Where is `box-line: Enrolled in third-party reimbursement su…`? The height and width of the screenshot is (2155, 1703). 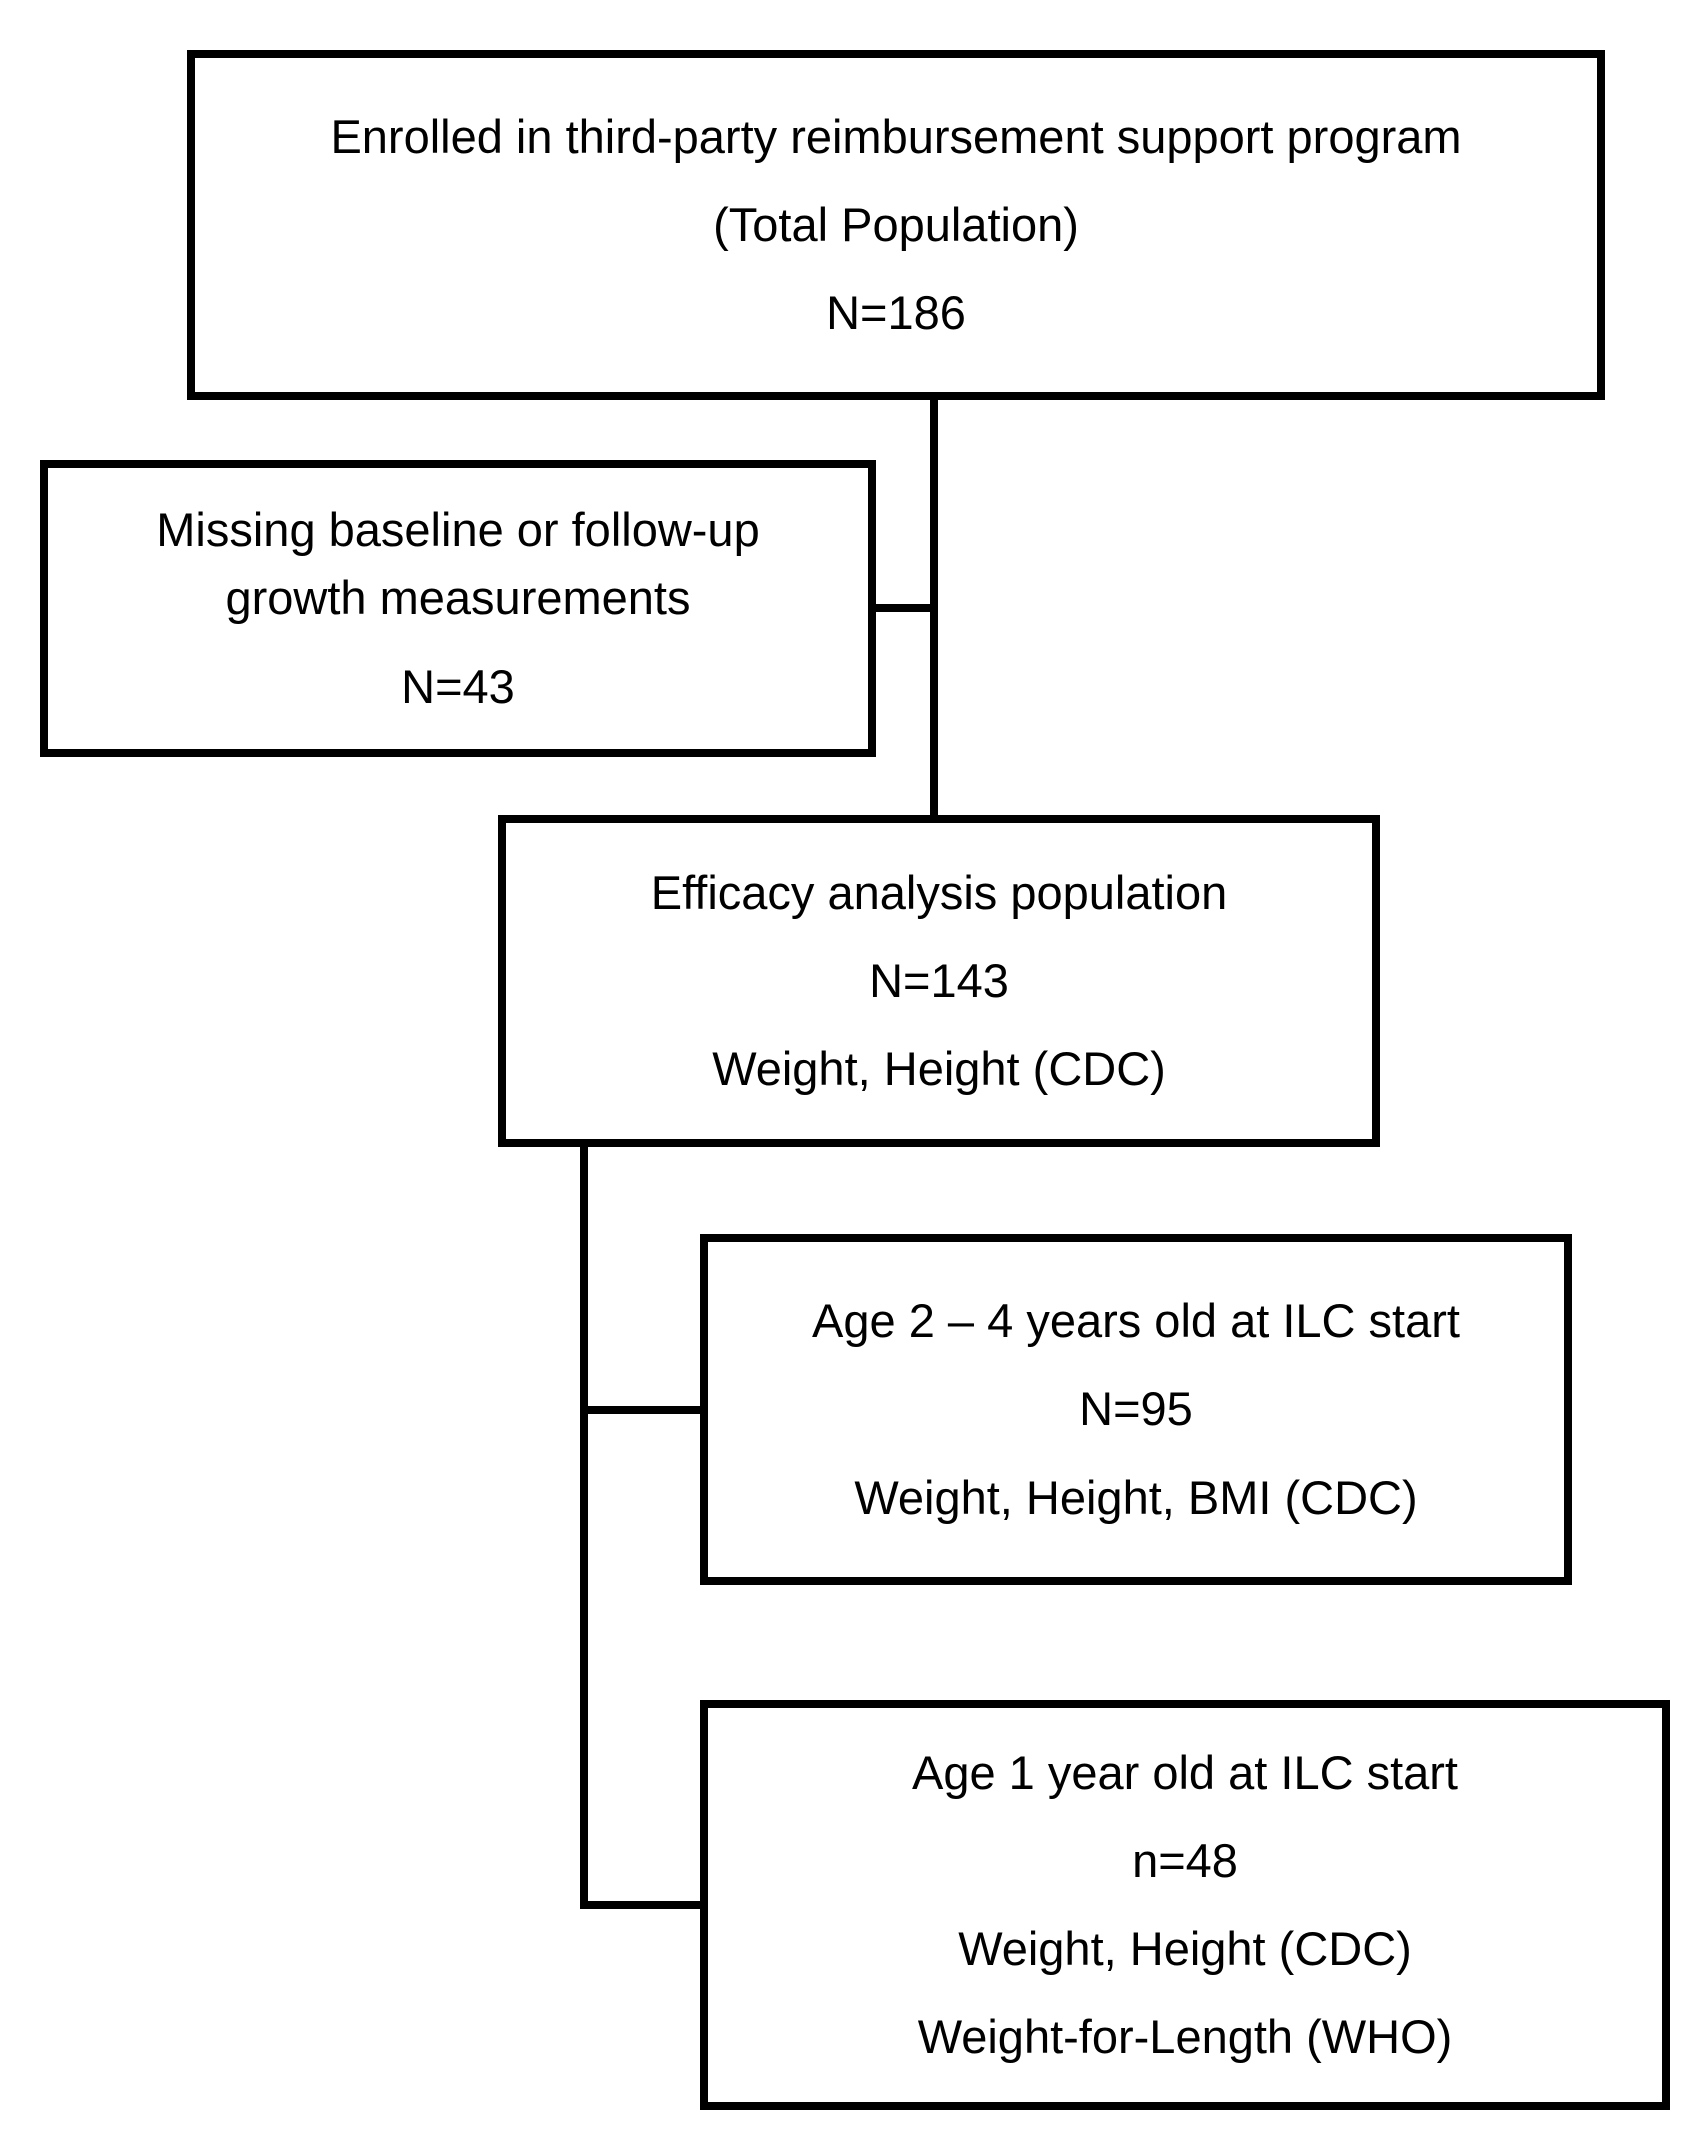
box-line: Enrolled in third-party reimbursement su… is located at coordinates (896, 136).